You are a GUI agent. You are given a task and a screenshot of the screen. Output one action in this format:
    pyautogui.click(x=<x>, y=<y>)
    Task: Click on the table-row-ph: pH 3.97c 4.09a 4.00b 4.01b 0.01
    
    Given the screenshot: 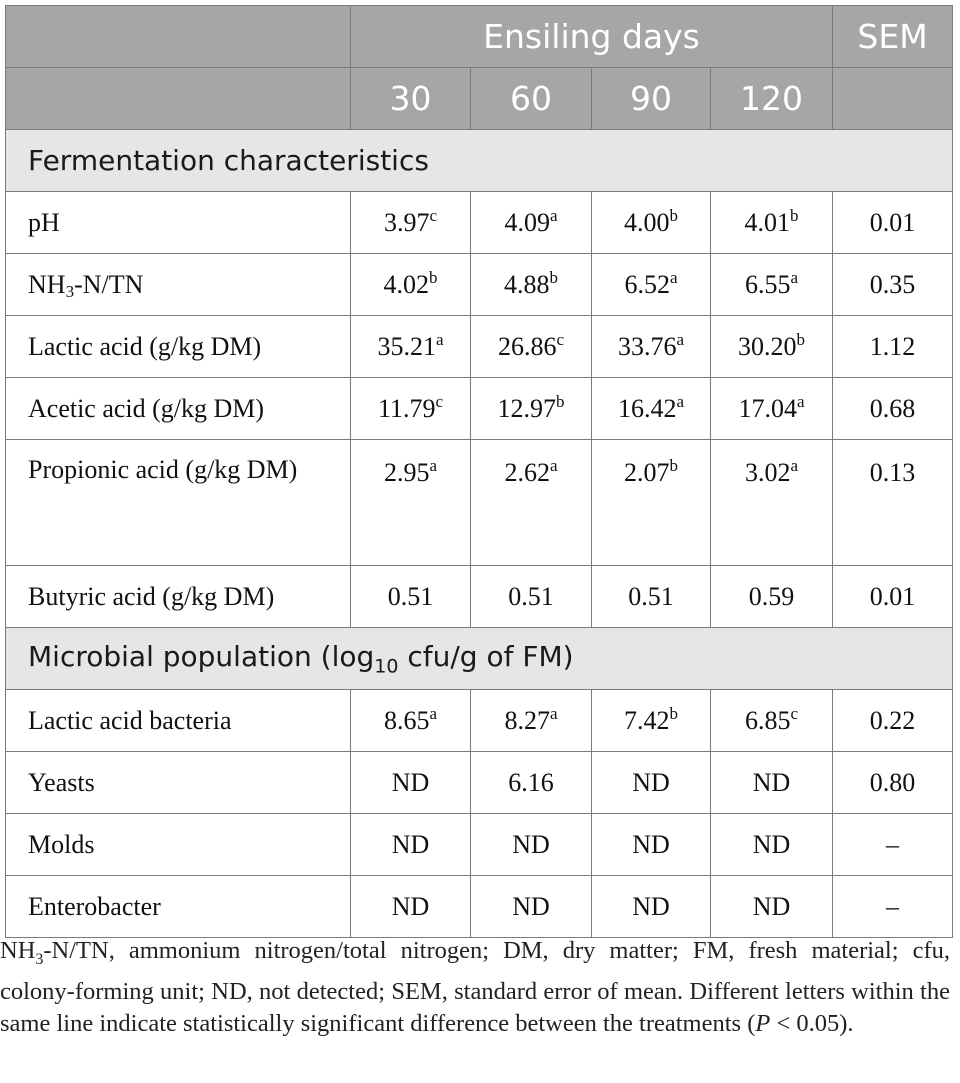 What is the action you would take?
    pyautogui.click(x=479, y=222)
    